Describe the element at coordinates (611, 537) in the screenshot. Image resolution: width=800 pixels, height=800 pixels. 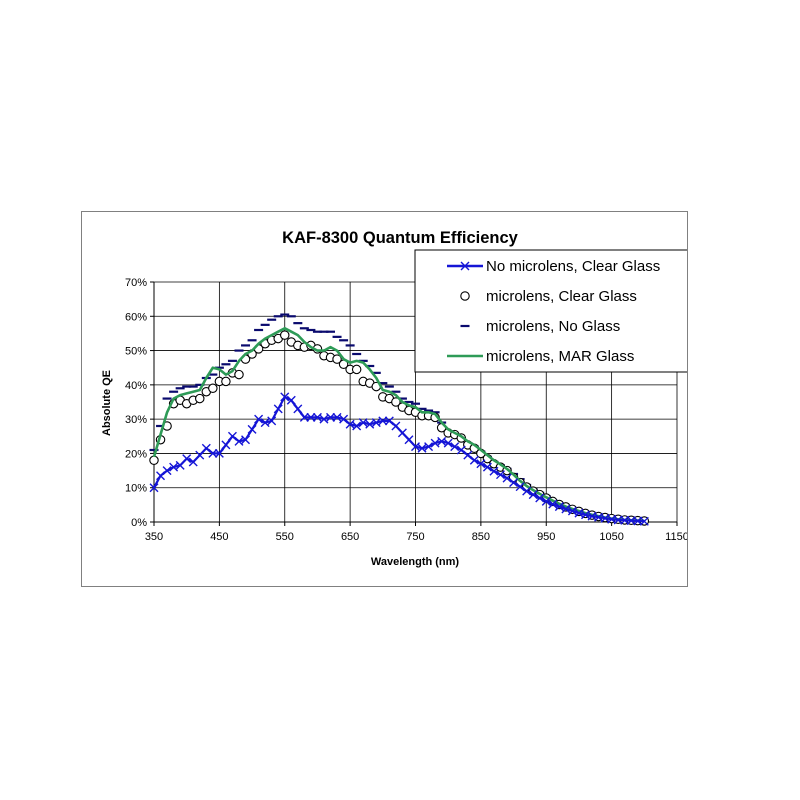
I see `x-tick-label: 1050` at that location.